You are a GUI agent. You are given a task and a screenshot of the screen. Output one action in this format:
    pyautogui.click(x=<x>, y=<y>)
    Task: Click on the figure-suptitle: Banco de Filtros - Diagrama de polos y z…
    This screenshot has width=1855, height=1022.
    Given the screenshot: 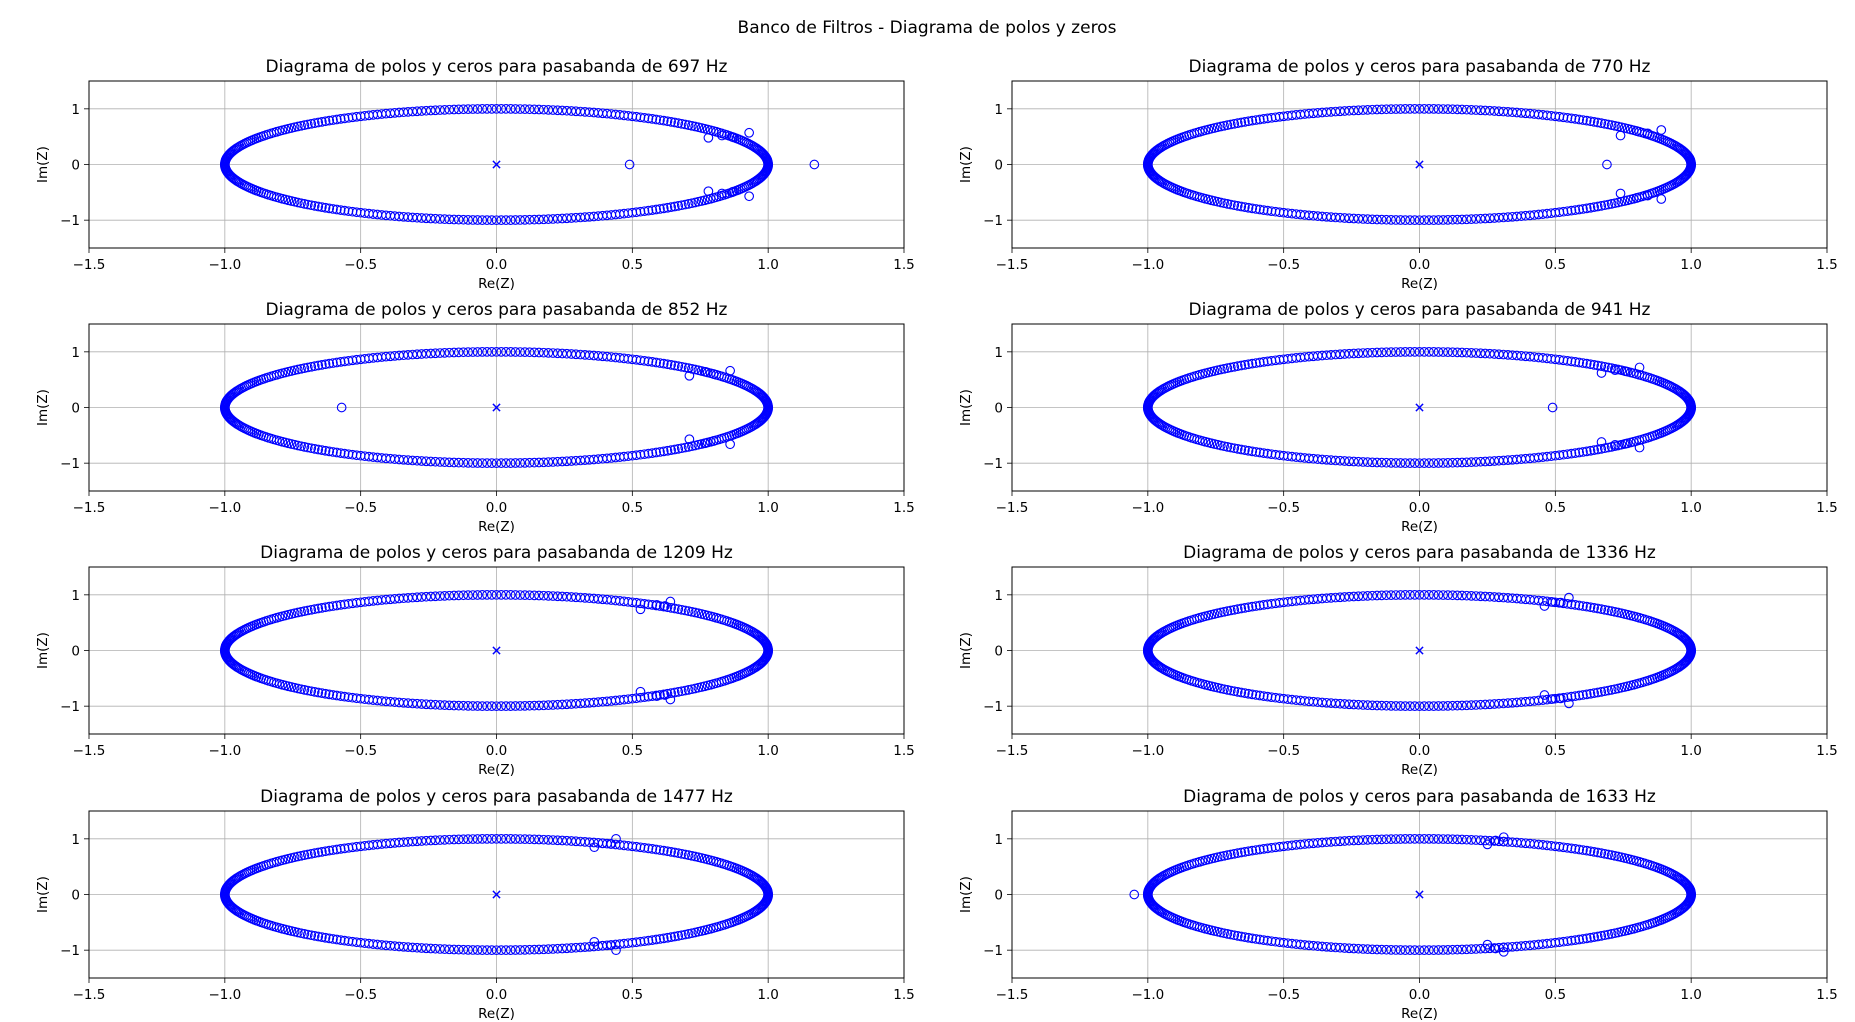 What is the action you would take?
    pyautogui.click(x=927, y=28)
    